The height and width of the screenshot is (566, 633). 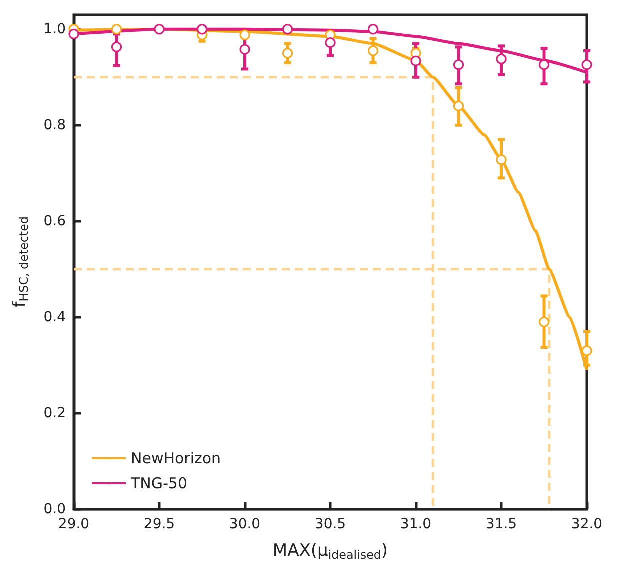 What do you see at coordinates (55, 509) in the screenshot?
I see `y-tick-label: 0.0` at bounding box center [55, 509].